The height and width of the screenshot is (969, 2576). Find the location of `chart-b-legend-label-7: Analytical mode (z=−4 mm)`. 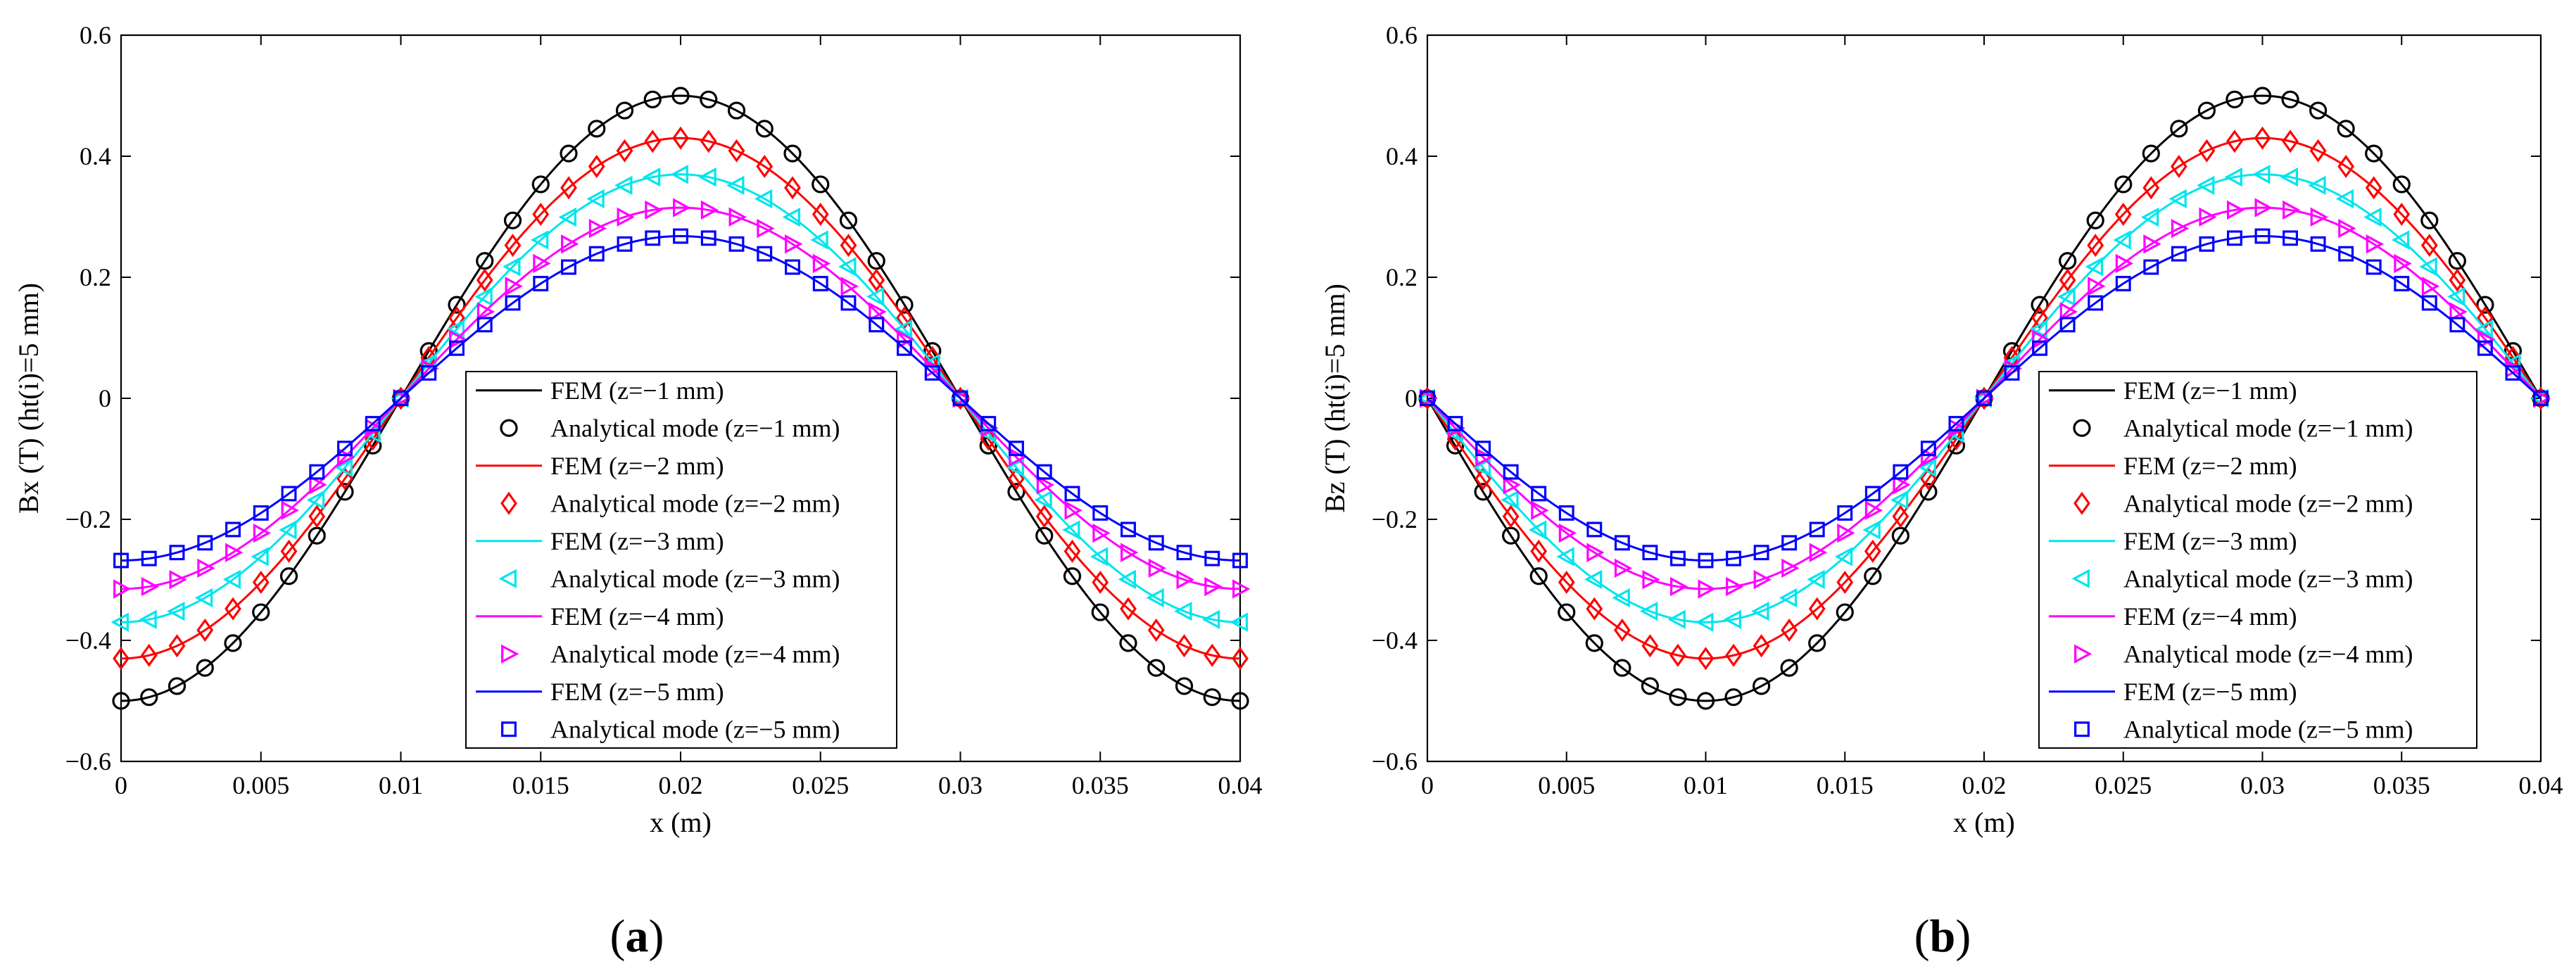

chart-b-legend-label-7: Analytical mode (z=−4 mm) is located at coordinates (2268, 654).